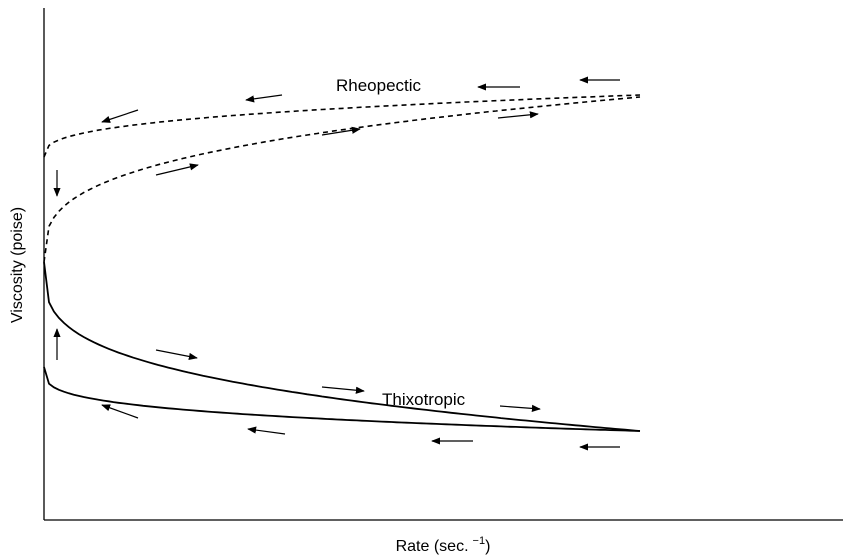 The image size is (847, 558). I want to click on rheopectic-decreasing-rate-curve, so click(342, 126).